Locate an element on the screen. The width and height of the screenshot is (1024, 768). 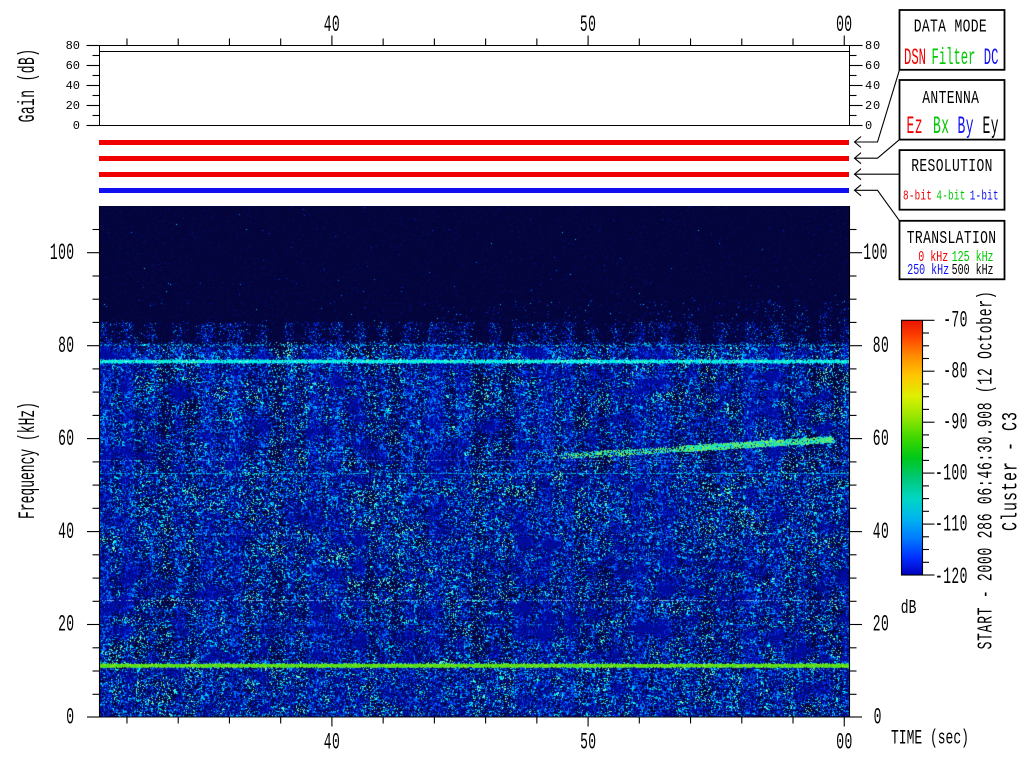
svg-text: Ez is located at coordinates (915, 127).